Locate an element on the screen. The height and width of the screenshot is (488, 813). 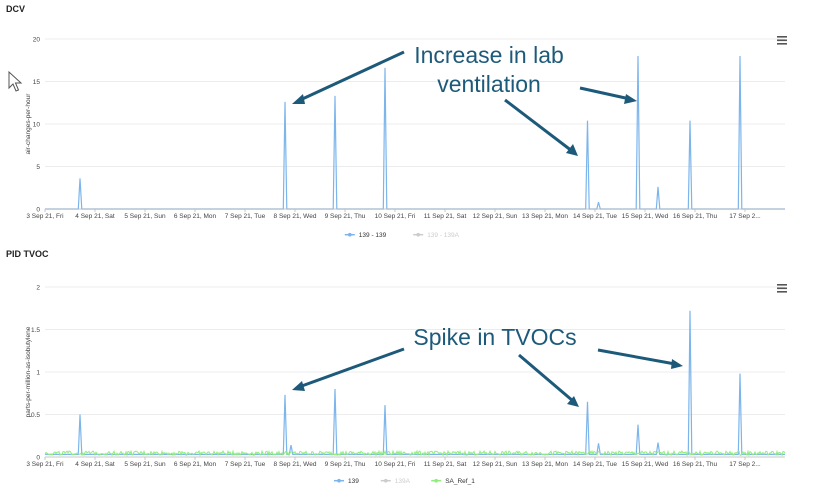
legend-dcv: 139 - 139 139 - 139A is located at coordinates (402, 235).